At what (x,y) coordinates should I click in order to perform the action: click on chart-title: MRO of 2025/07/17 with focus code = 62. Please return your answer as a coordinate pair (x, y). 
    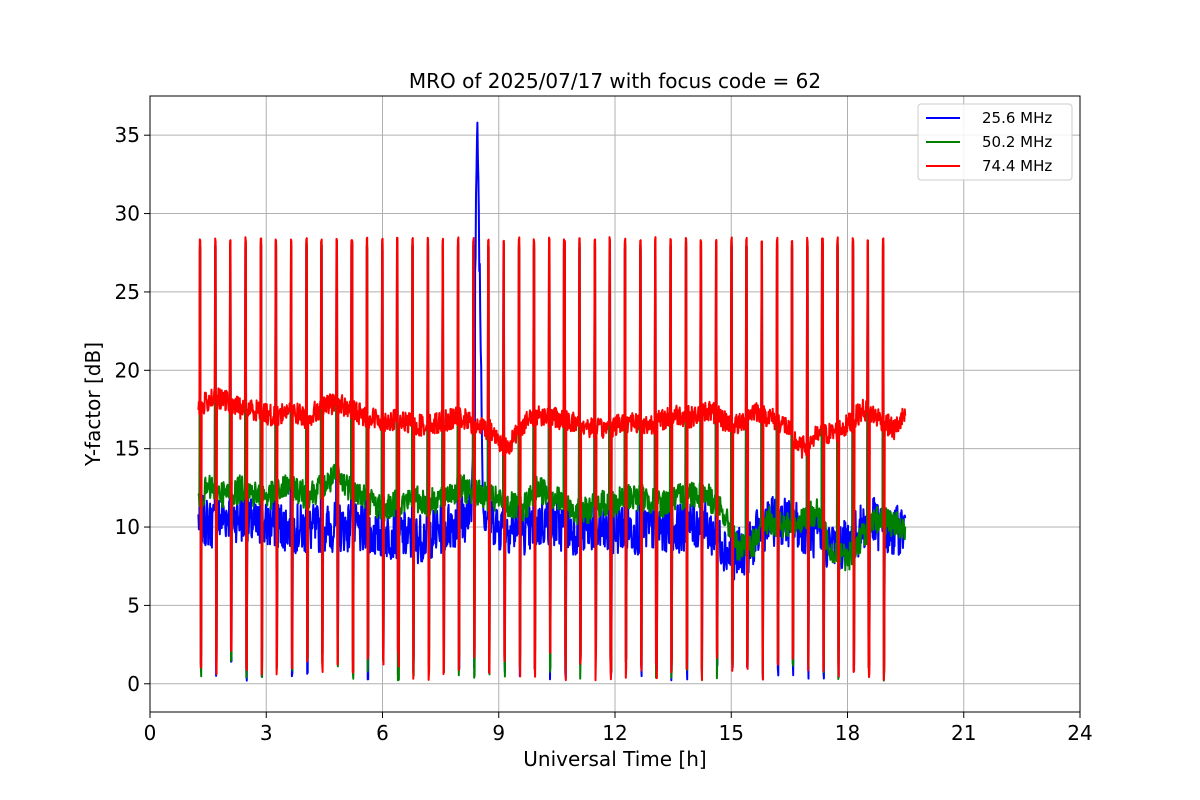
    Looking at the image, I should click on (615, 81).